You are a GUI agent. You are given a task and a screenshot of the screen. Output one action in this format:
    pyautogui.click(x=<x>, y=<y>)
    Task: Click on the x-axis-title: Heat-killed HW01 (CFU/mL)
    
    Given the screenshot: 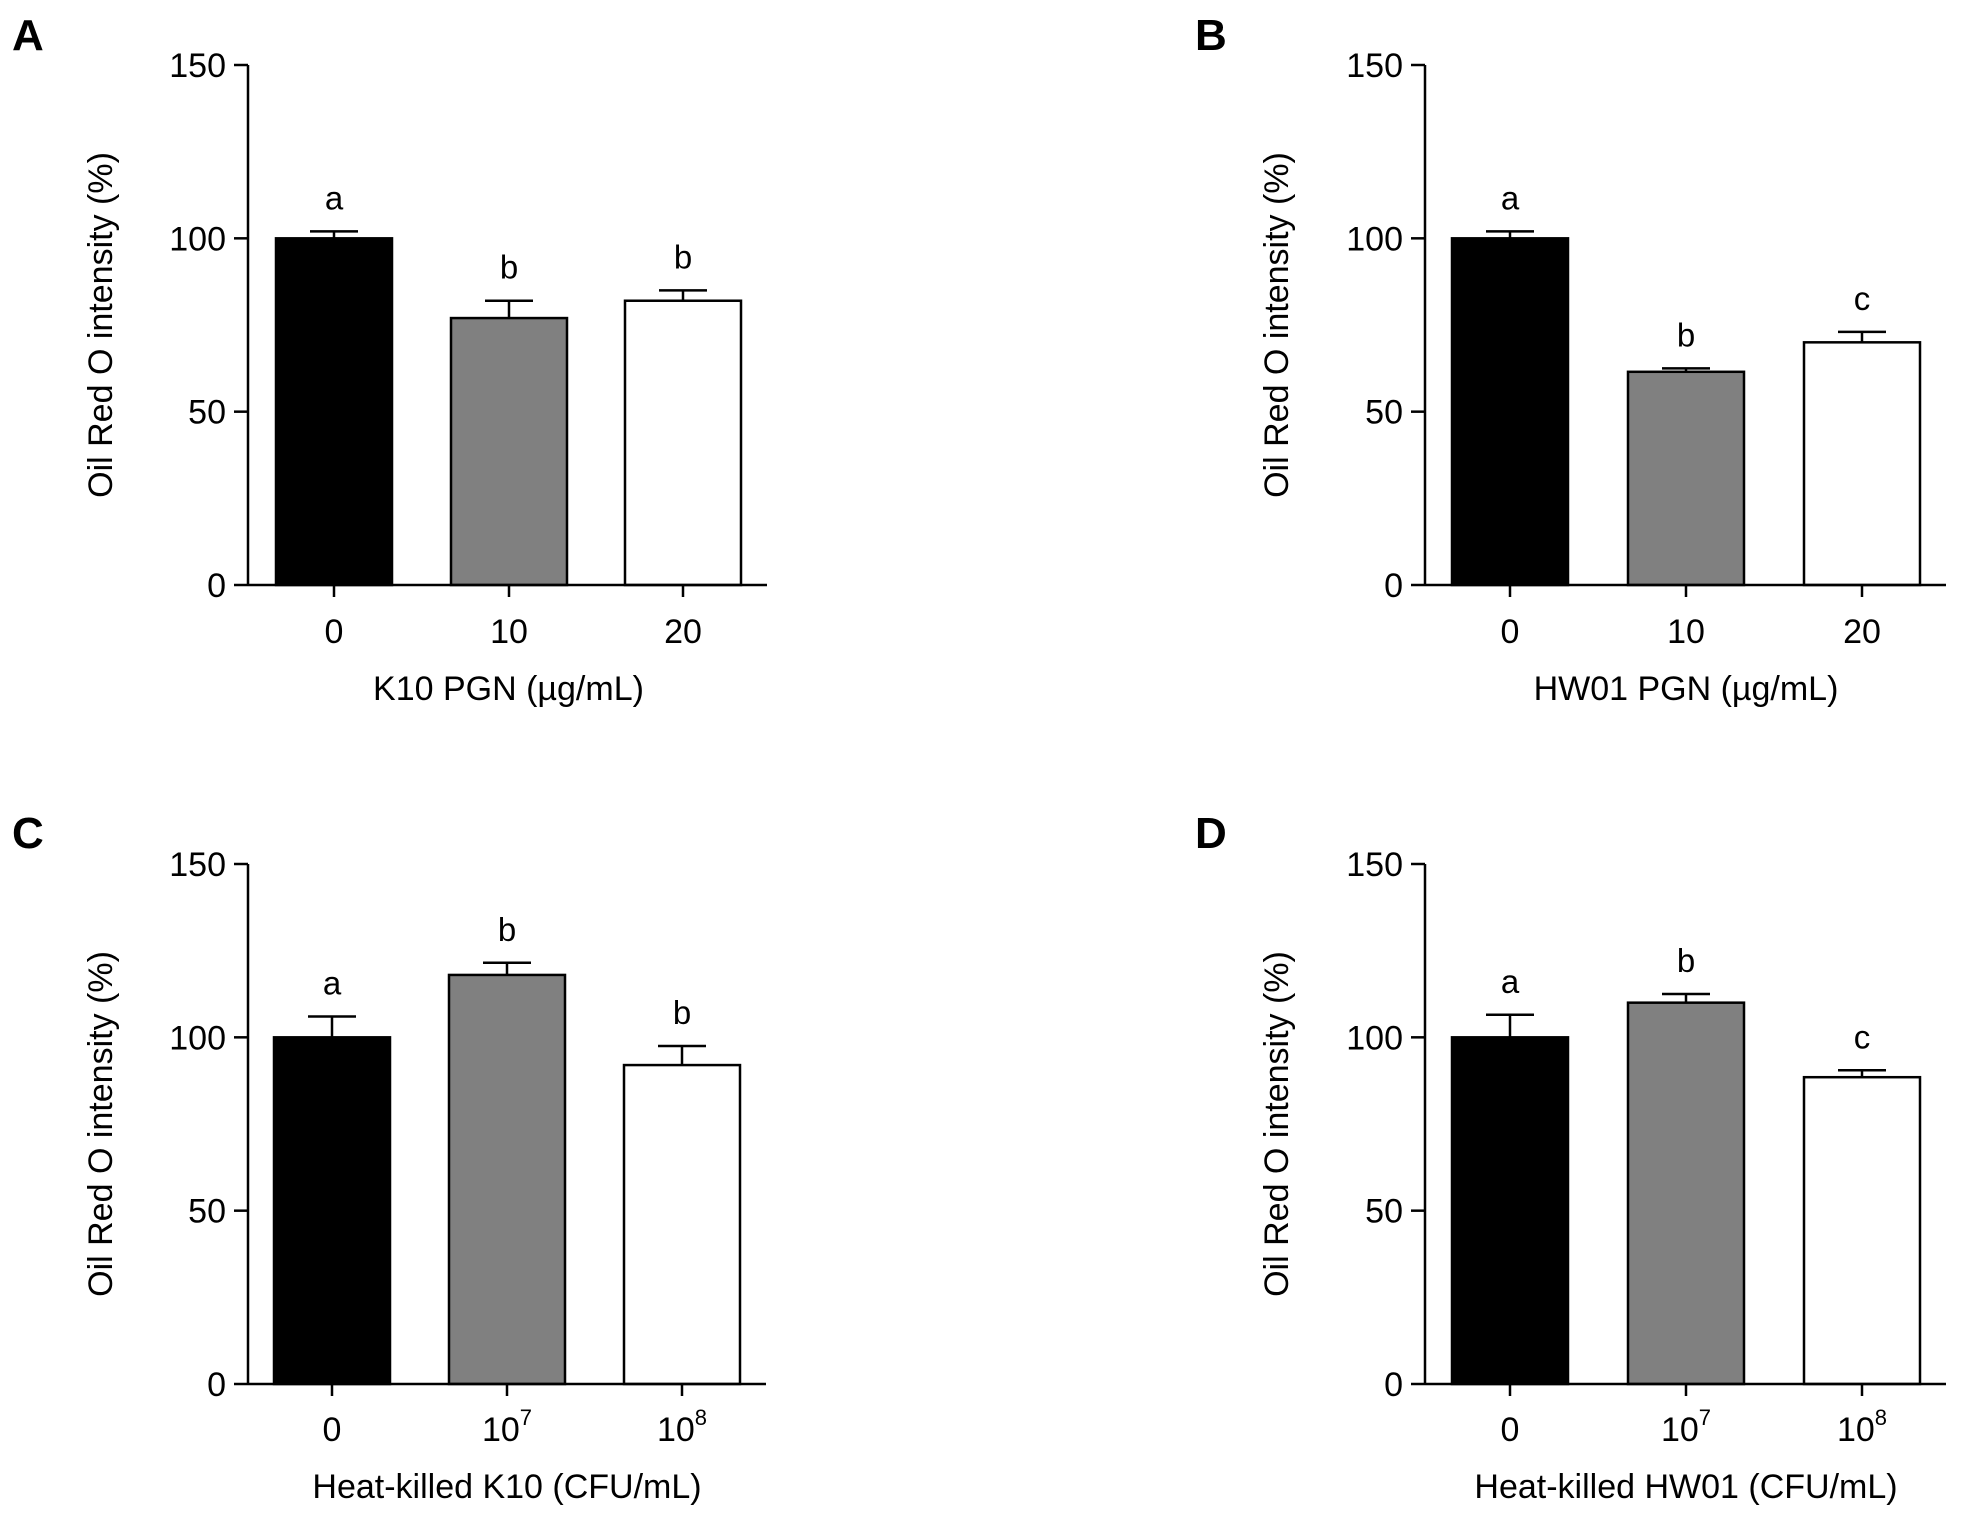 What is the action you would take?
    pyautogui.click(x=1685, y=1487)
    